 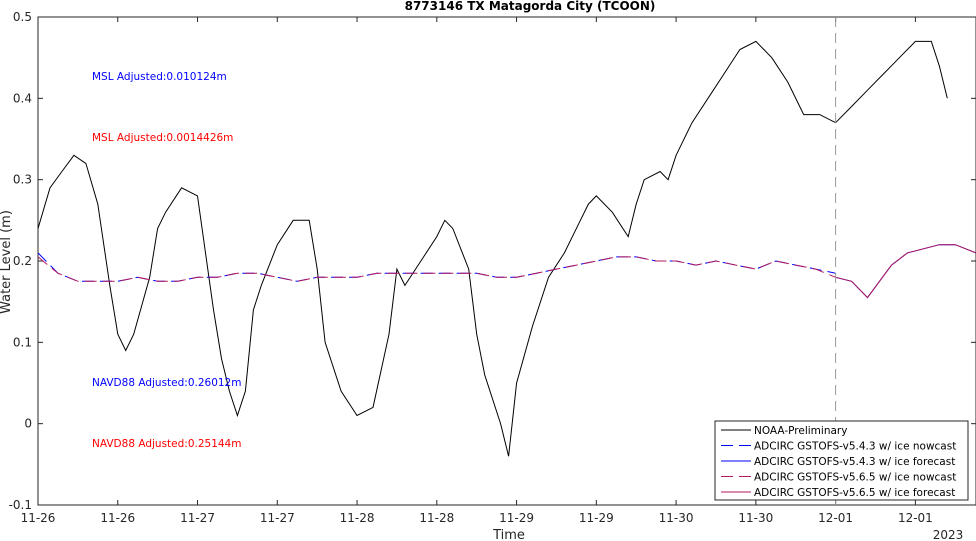 What do you see at coordinates (22, 342) in the screenshot?
I see `y-tick-label: 0.1` at bounding box center [22, 342].